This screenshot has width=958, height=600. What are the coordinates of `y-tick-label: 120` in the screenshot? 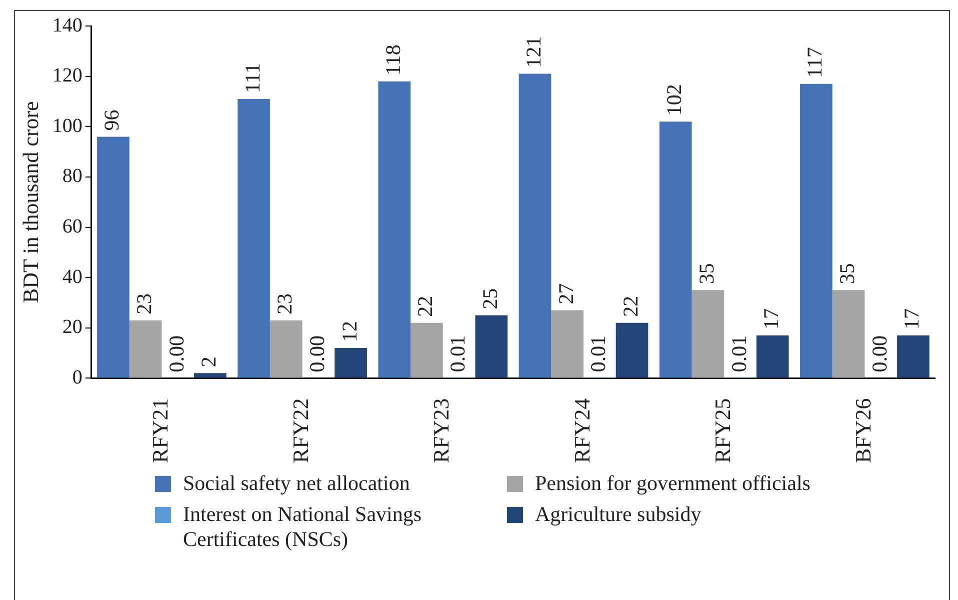 It's located at (67, 75).